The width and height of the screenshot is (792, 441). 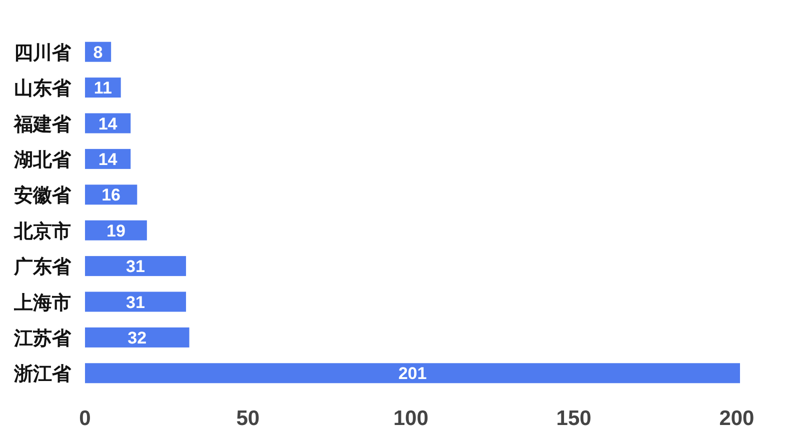 What do you see at coordinates (42, 159) in the screenshot?
I see `y-tick-label: 湖北省` at bounding box center [42, 159].